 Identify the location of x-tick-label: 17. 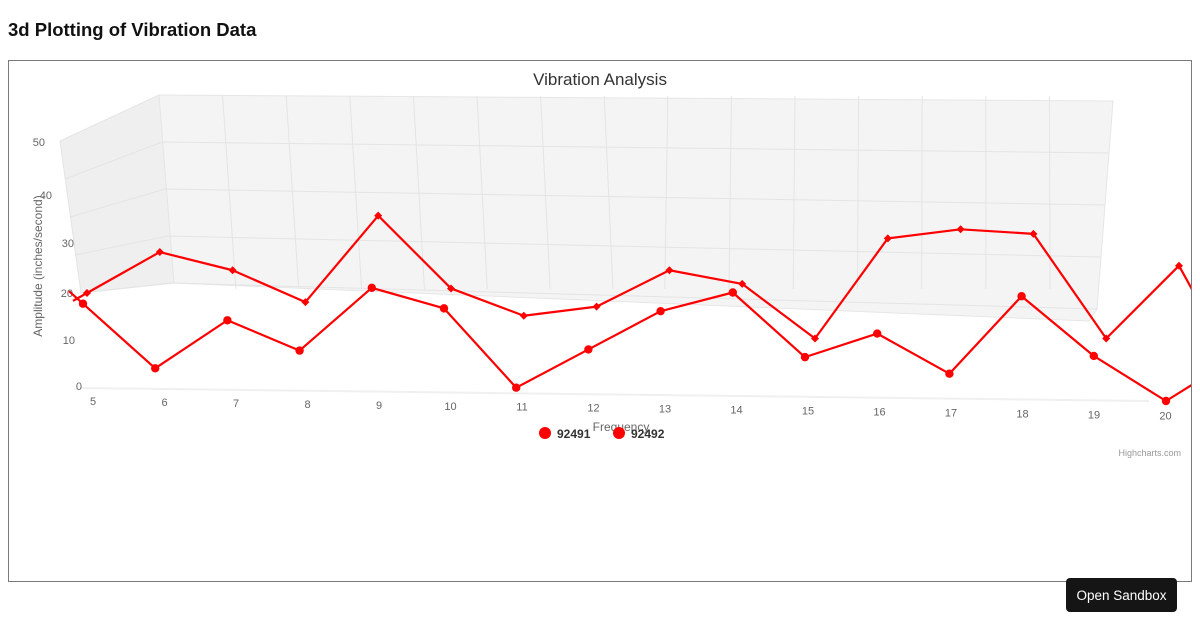
(951, 413).